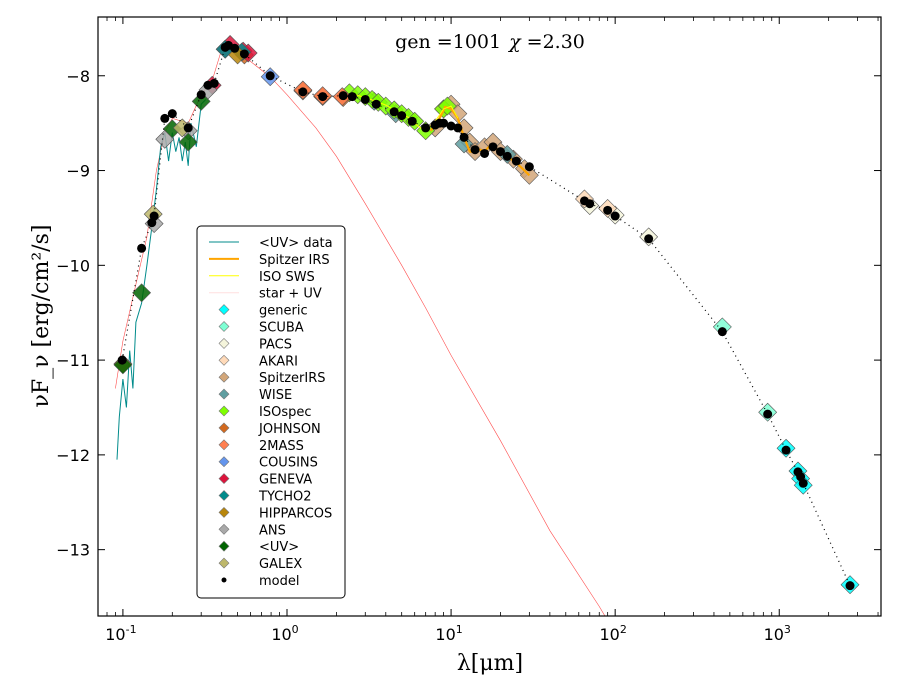 The height and width of the screenshot is (700, 900). What do you see at coordinates (224, 445) in the screenshot?
I see `legend-2mass-swatch` at bounding box center [224, 445].